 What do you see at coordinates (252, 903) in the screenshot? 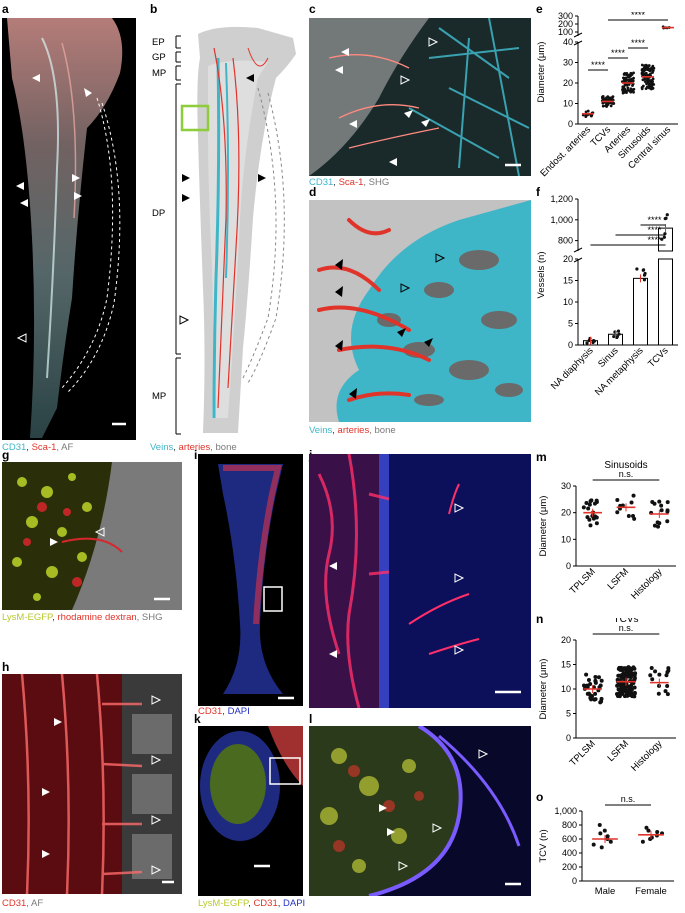
I see `caption-k: LysM-EGFP, CD31, DAPI` at bounding box center [252, 903].